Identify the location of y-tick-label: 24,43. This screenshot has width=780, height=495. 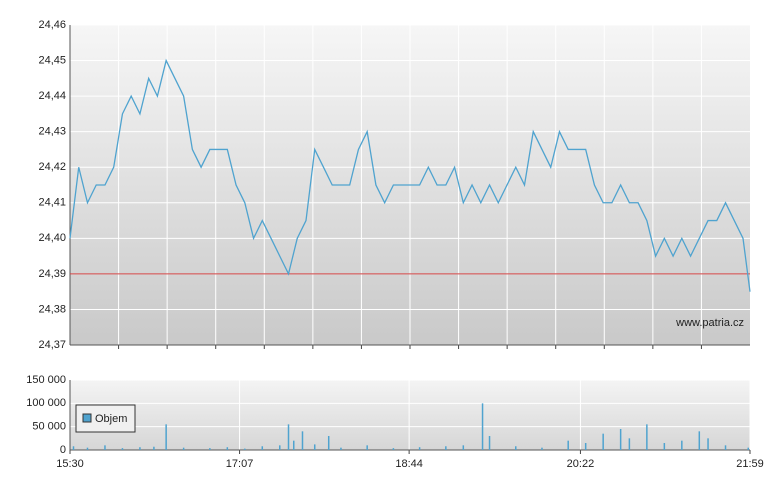
(52, 132).